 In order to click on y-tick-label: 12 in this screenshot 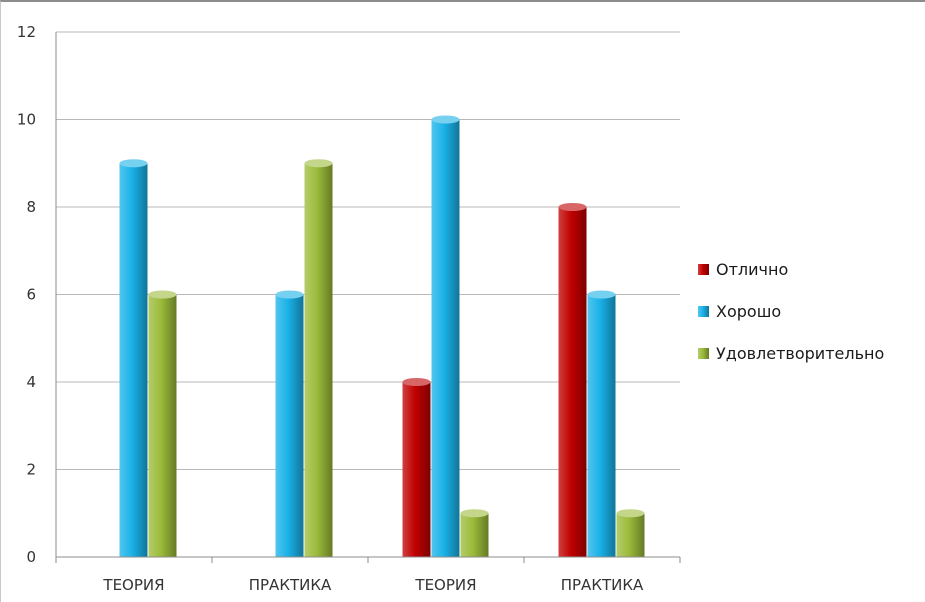, I will do `click(26, 32)`.